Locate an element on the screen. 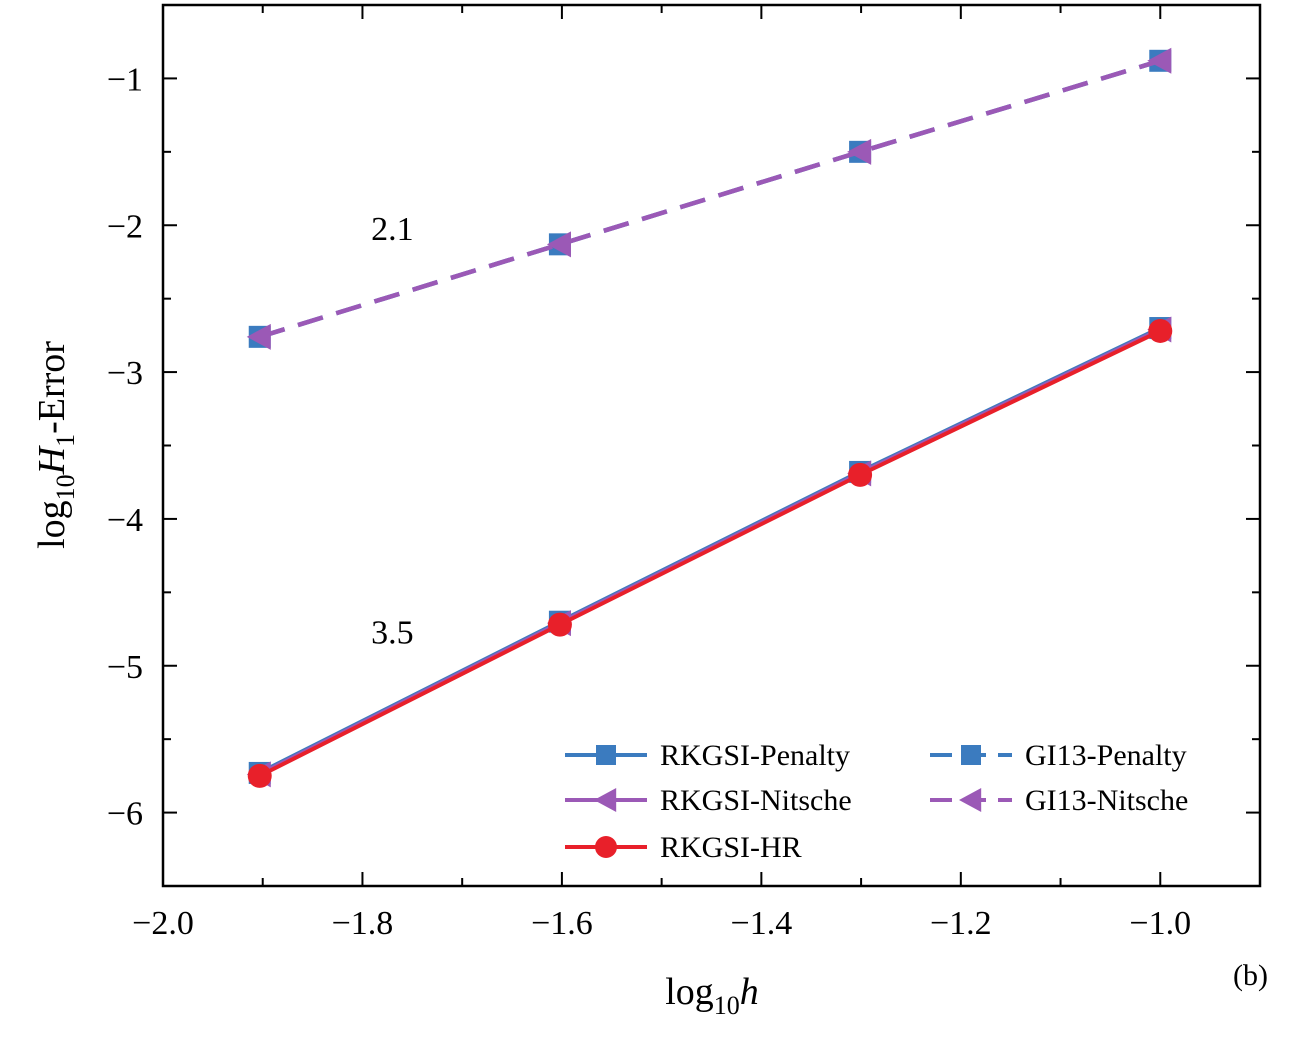 The width and height of the screenshot is (1292, 1037). legend-label: RKGSI-HR is located at coordinates (731, 847).